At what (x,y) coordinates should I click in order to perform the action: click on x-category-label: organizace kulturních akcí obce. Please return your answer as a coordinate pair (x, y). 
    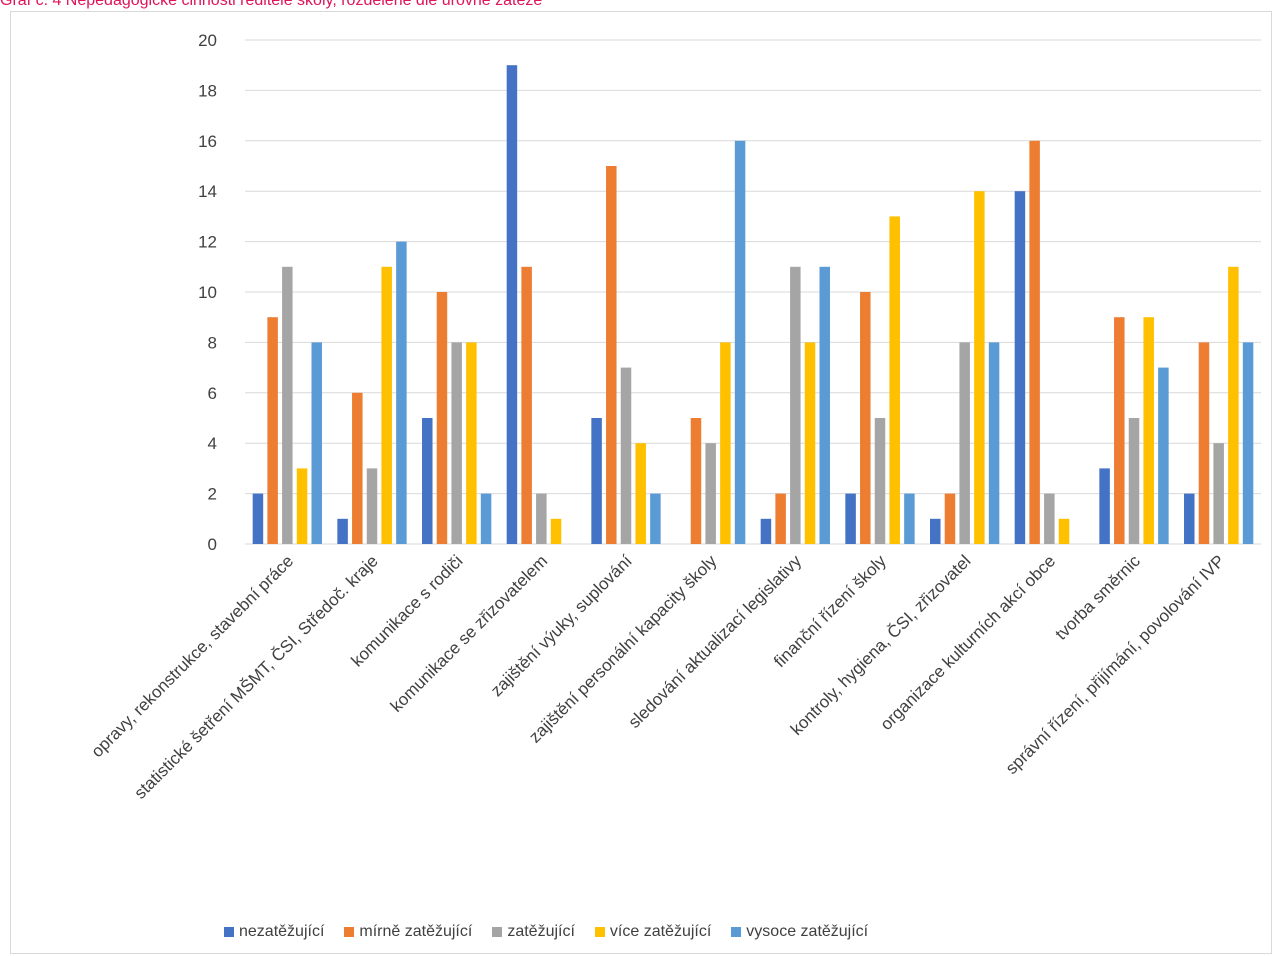
    Looking at the image, I should click on (968, 642).